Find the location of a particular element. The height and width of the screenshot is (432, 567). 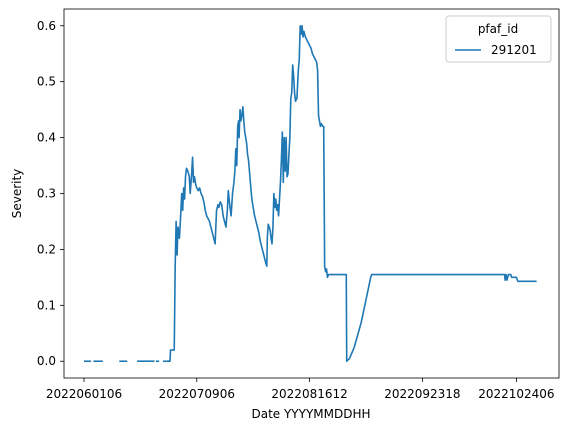

y-axis-label: Severity is located at coordinates (17, 194).